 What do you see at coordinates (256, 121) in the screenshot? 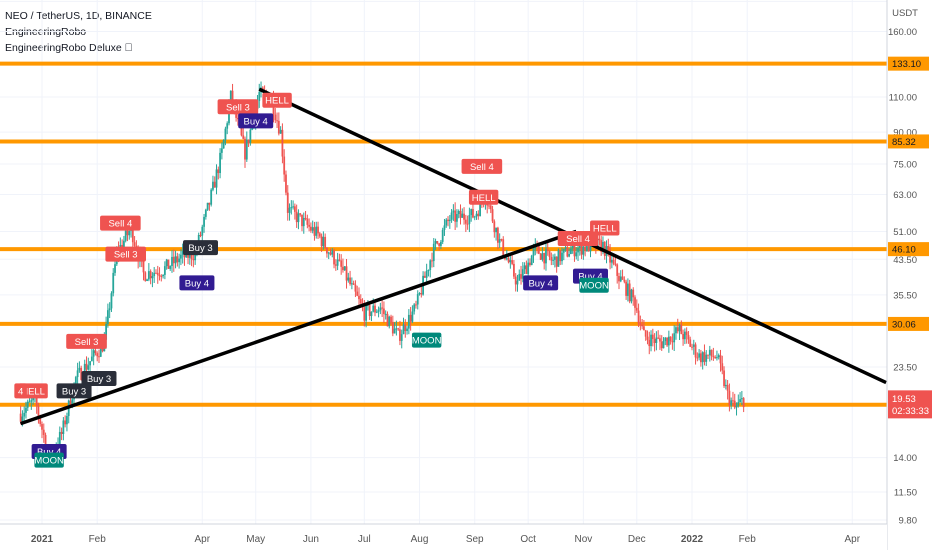
I see `signal-tag-buy` at bounding box center [256, 121].